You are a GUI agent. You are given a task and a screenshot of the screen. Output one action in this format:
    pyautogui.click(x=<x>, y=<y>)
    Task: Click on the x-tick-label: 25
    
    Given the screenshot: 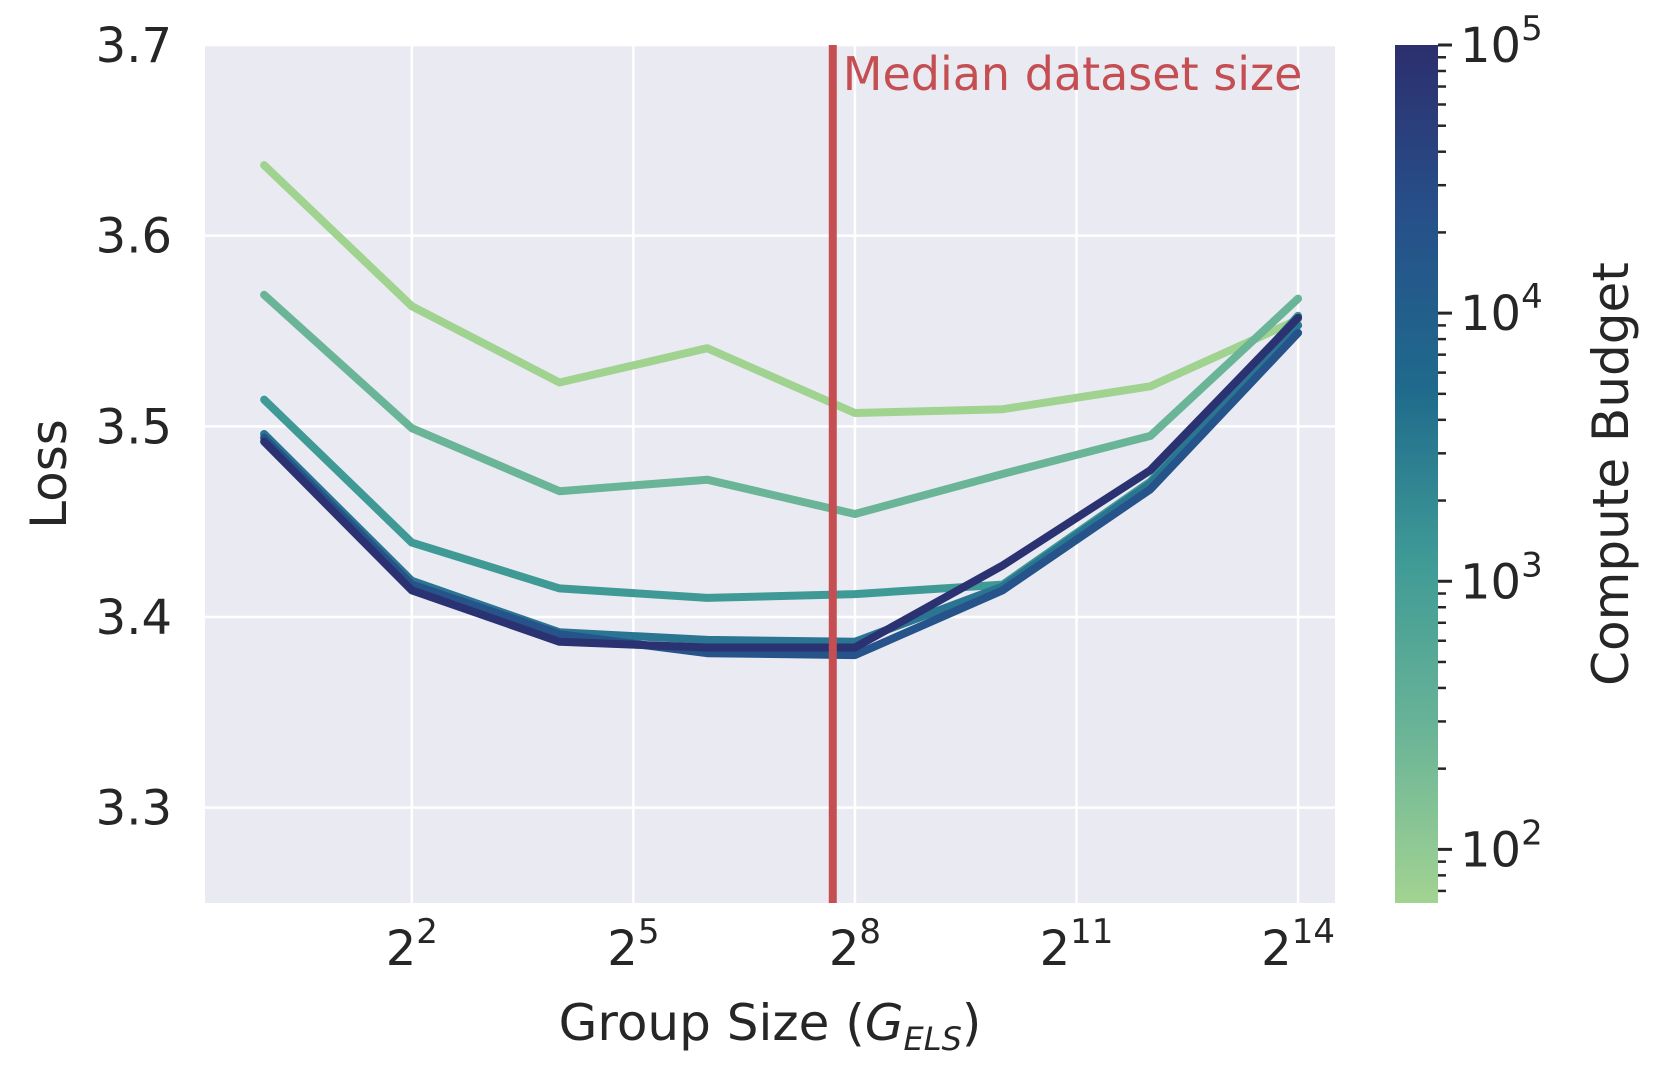 What is the action you would take?
    pyautogui.click(x=633, y=944)
    